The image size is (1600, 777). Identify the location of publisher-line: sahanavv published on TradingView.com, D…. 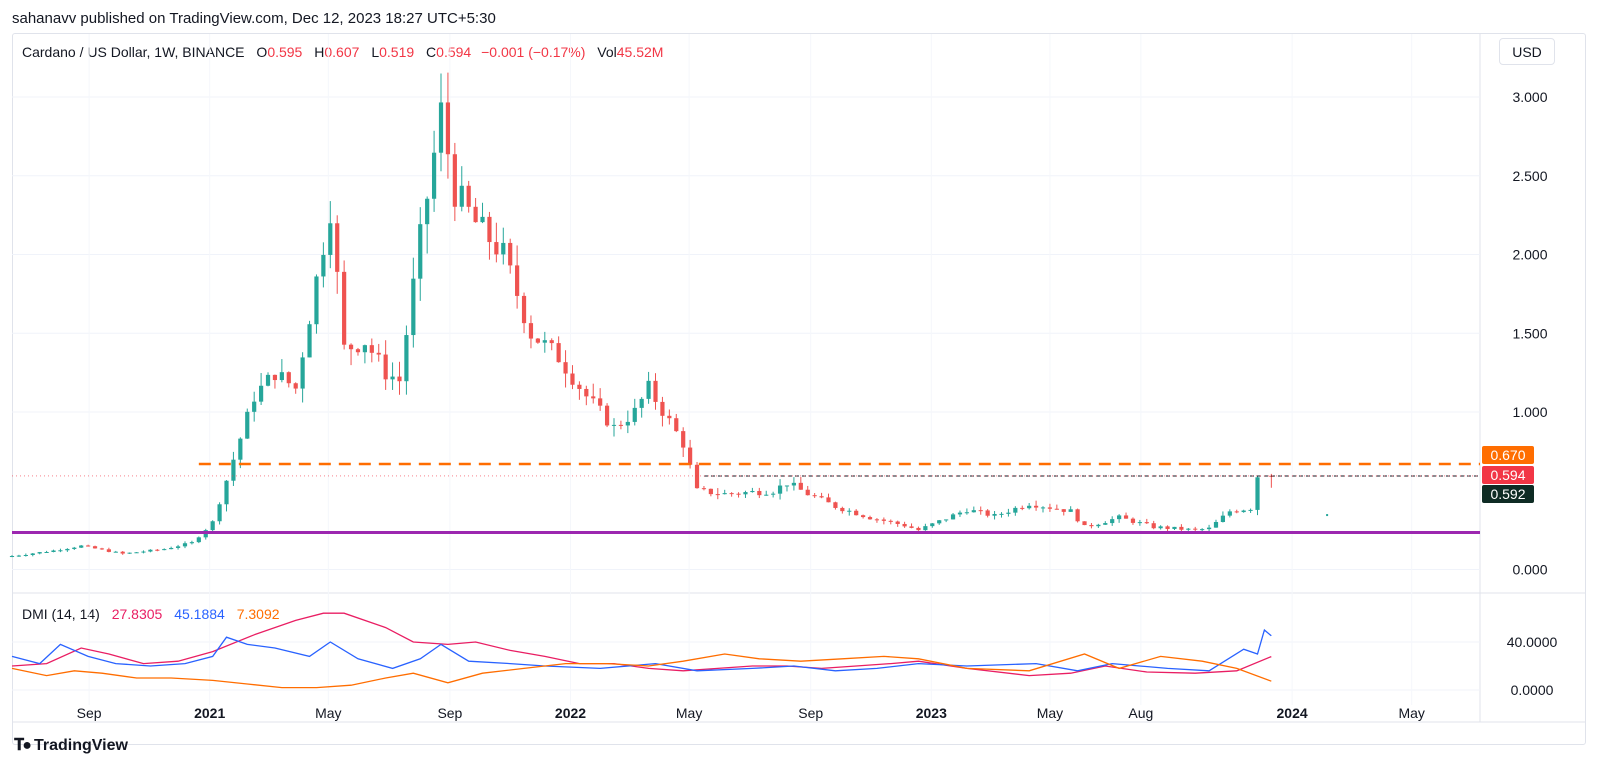
(254, 18).